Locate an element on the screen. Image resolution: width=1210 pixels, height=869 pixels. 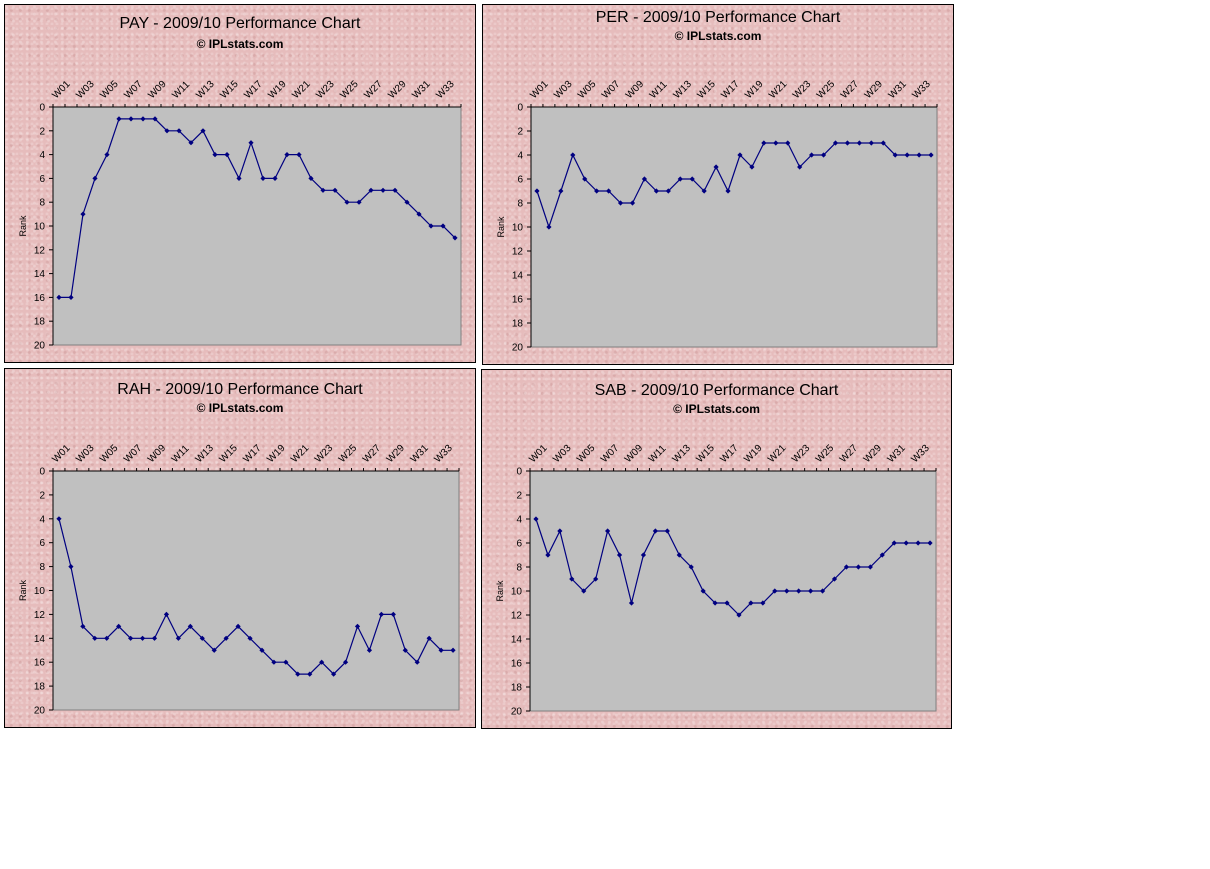
chart-title: PER - 2009/10 Performance Chart is located at coordinates (718, 17).